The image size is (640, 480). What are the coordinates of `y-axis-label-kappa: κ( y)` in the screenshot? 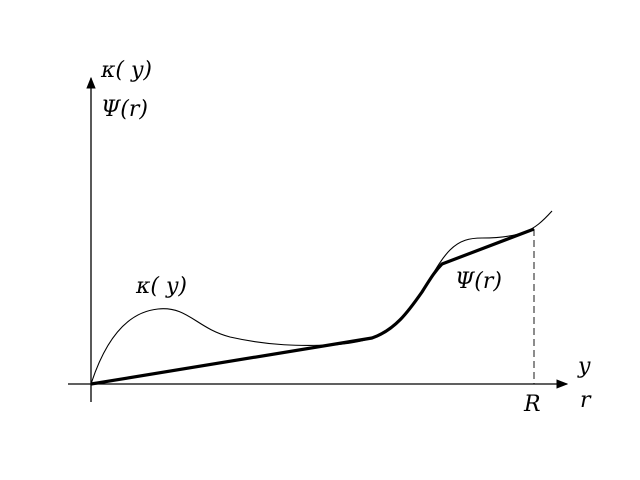 It's located at (126, 70).